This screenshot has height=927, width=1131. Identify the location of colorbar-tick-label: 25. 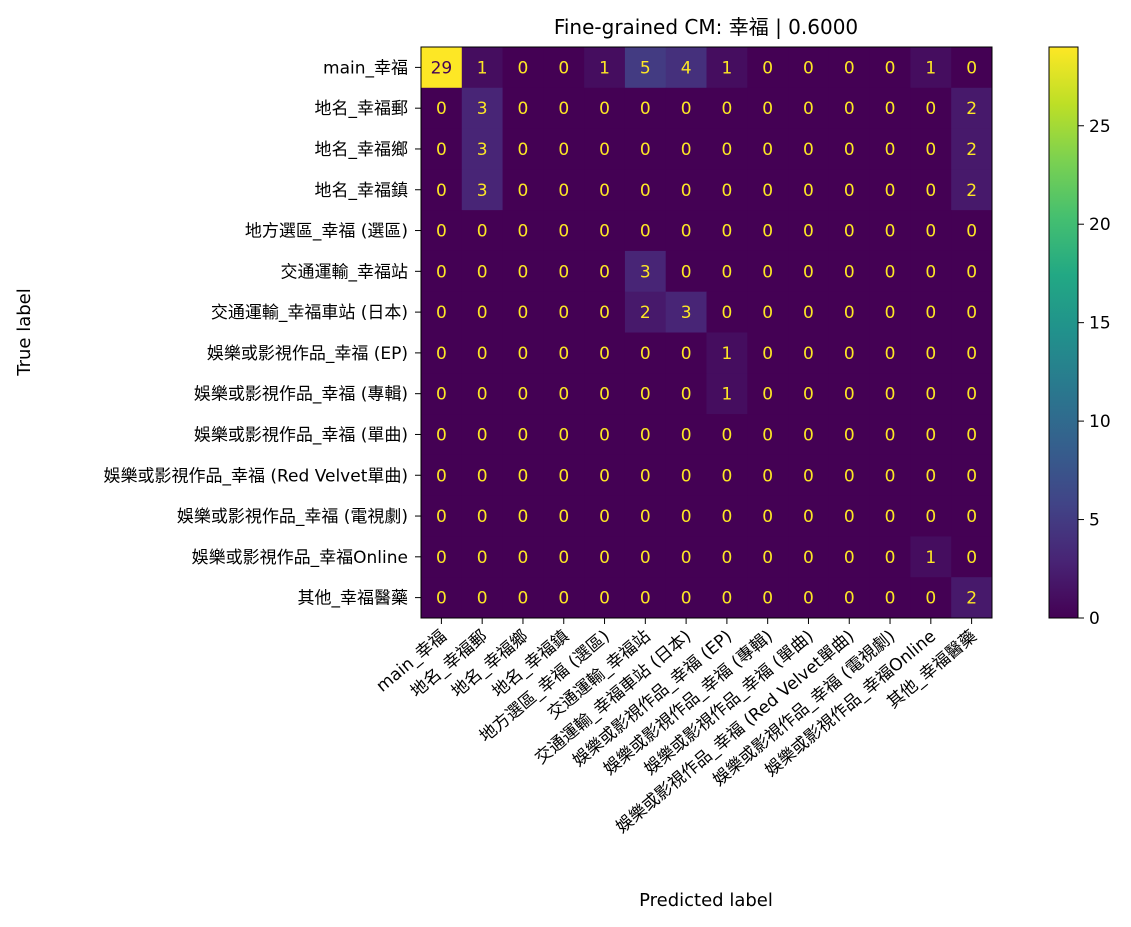
(1100, 127).